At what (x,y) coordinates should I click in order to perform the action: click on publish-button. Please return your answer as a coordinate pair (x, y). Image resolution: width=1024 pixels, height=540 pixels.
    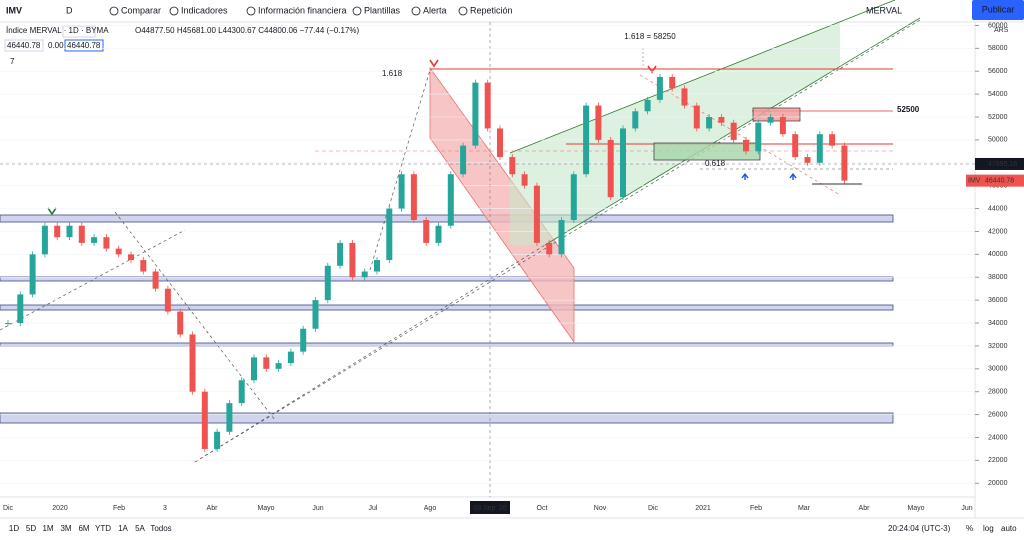
    Looking at the image, I should click on (998, 10).